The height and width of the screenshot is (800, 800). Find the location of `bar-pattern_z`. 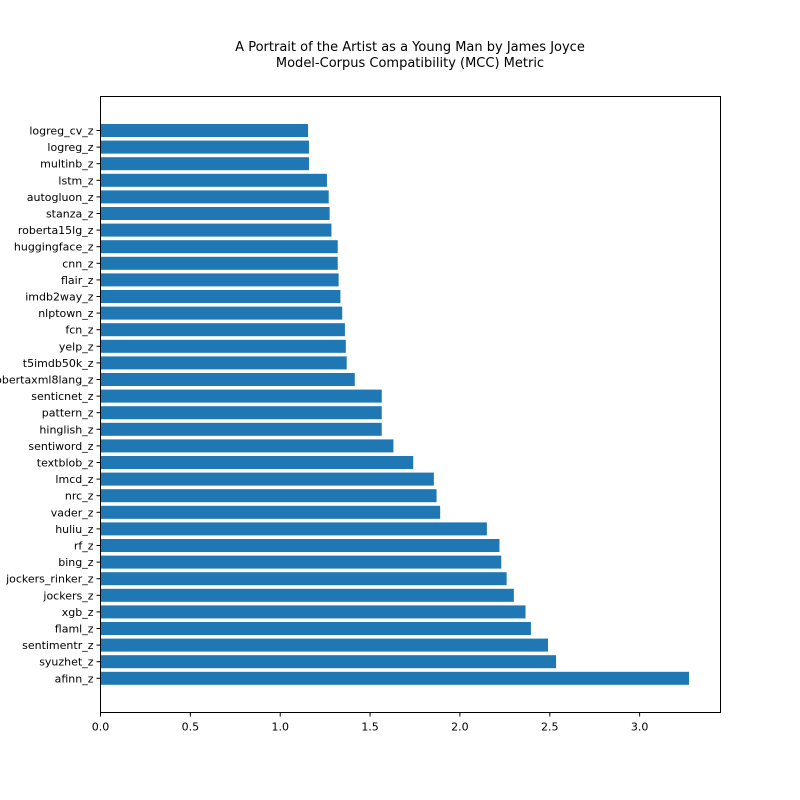

bar-pattern_z is located at coordinates (241, 413).